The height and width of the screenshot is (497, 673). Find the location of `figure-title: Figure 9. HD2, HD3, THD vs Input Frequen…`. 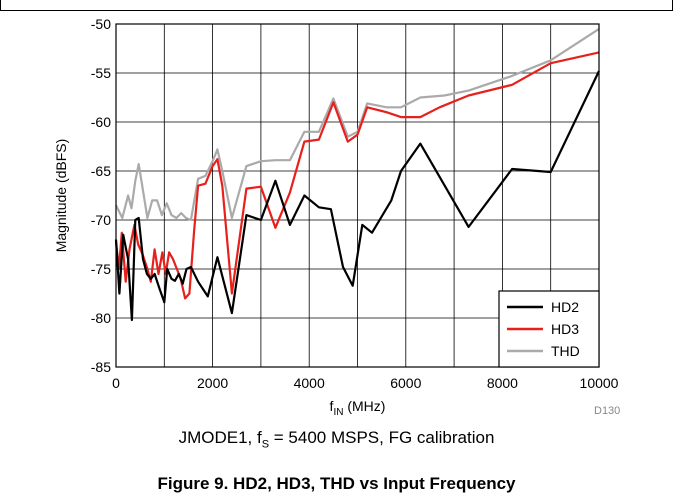

figure-title: Figure 9. HD2, HD3, THD vs Input Frequen… is located at coordinates (336, 483).